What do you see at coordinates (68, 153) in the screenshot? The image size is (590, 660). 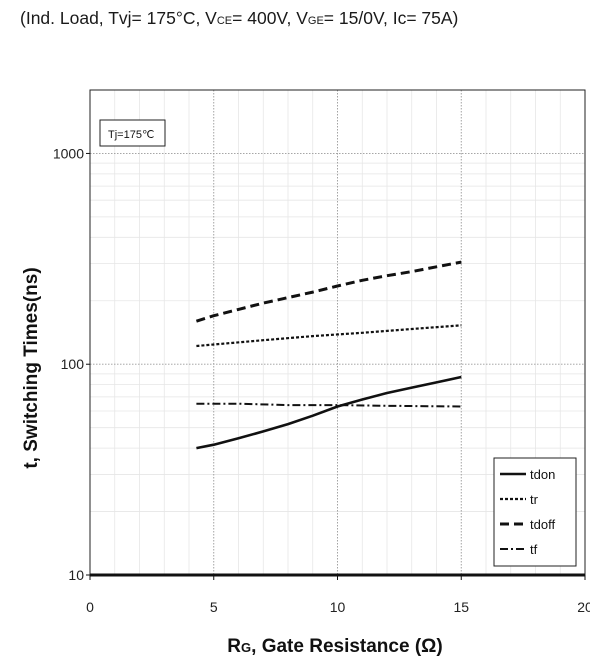 I see `y-tick-label: 1000` at bounding box center [68, 153].